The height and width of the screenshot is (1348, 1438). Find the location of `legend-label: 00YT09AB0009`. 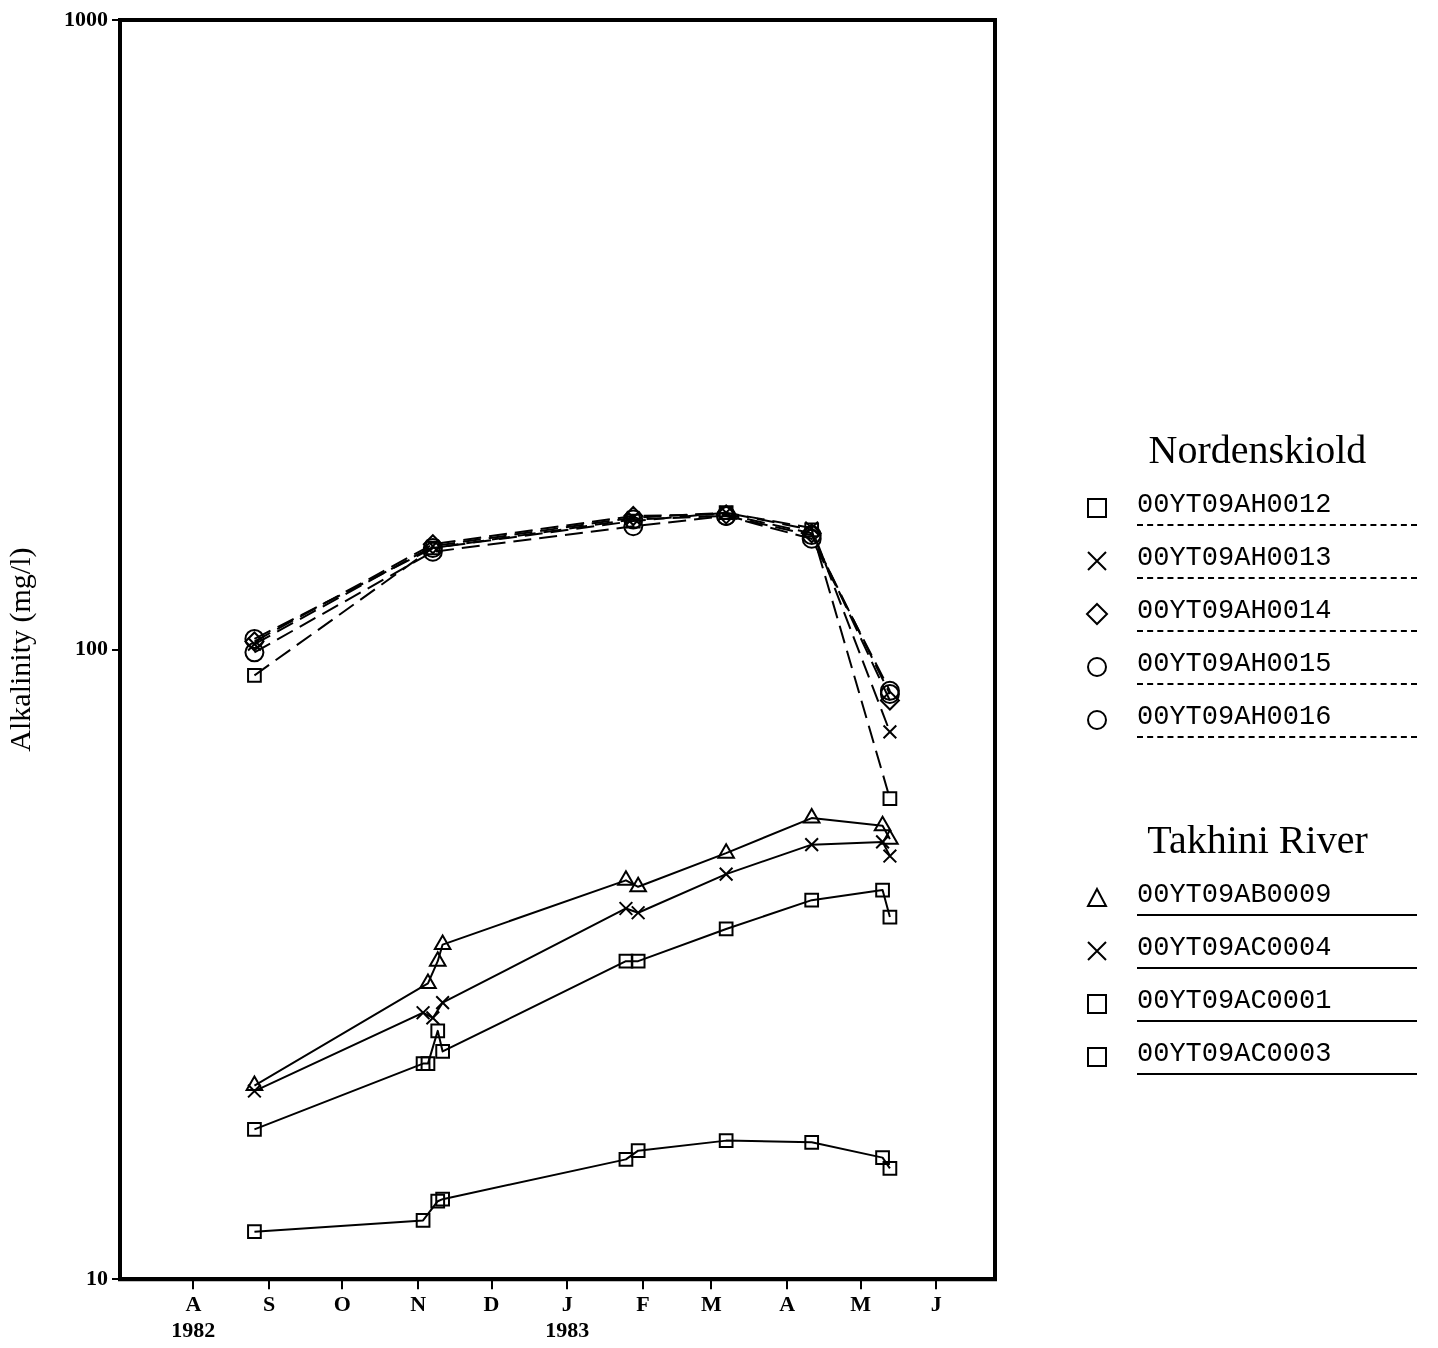

legend-label: 00YT09AB0009 is located at coordinates (1277, 897).